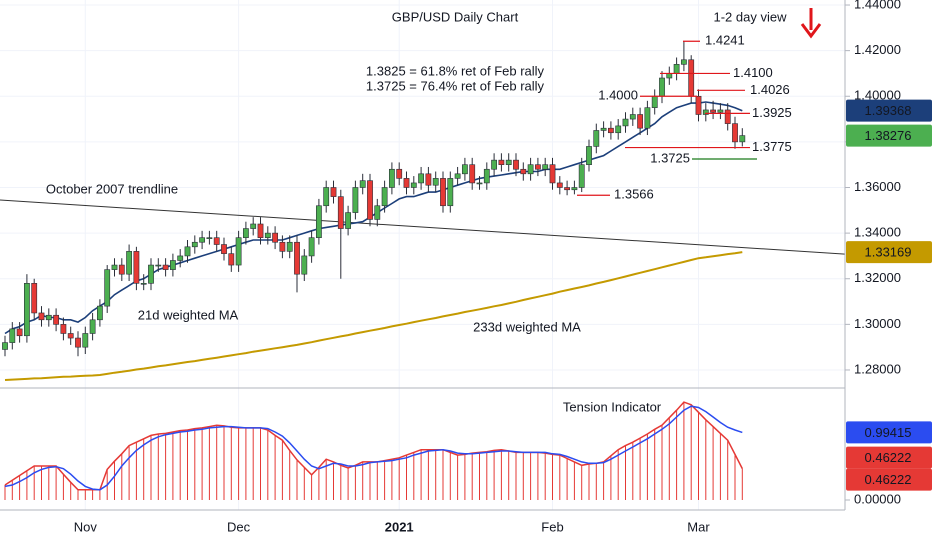  Describe the element at coordinates (373, 451) in the screenshot. I see `indicator-bars` at that location.